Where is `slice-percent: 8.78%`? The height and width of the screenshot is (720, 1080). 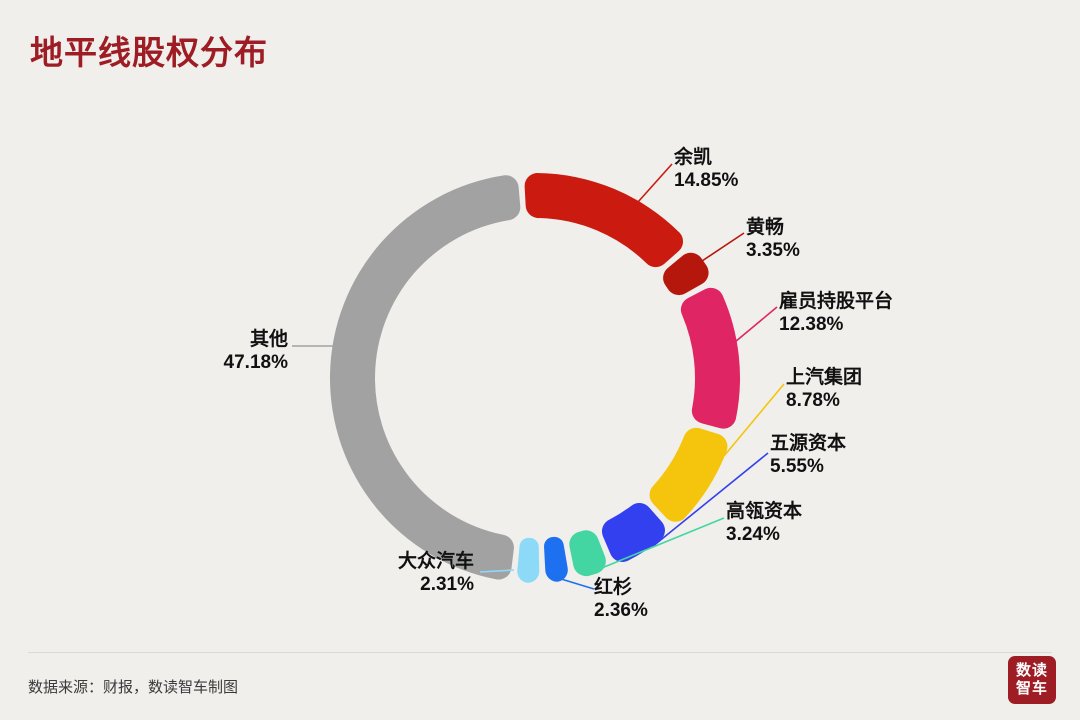
slice-percent: 8.78% is located at coordinates (813, 400).